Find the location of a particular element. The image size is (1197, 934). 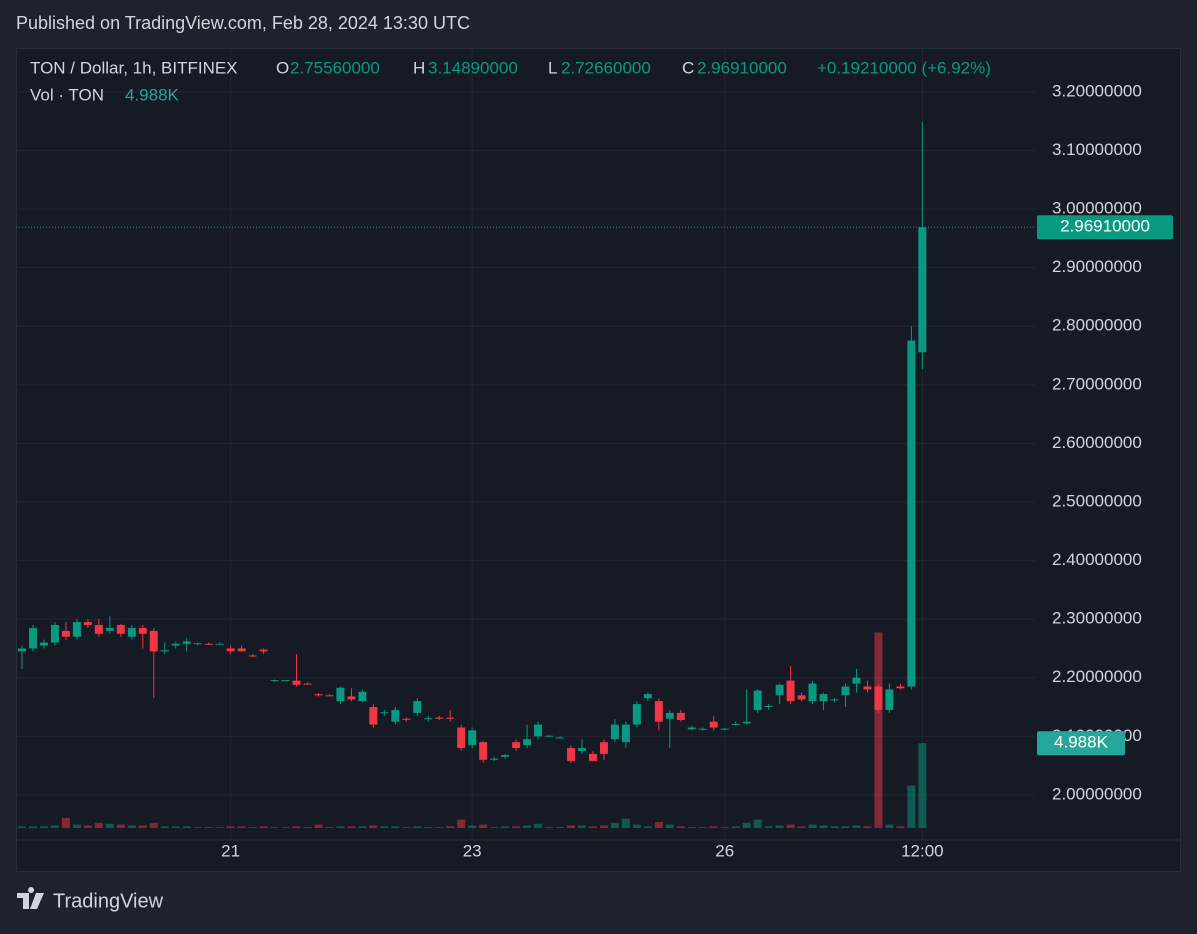

y-tick-label: 2.40000000 is located at coordinates (1097, 559).